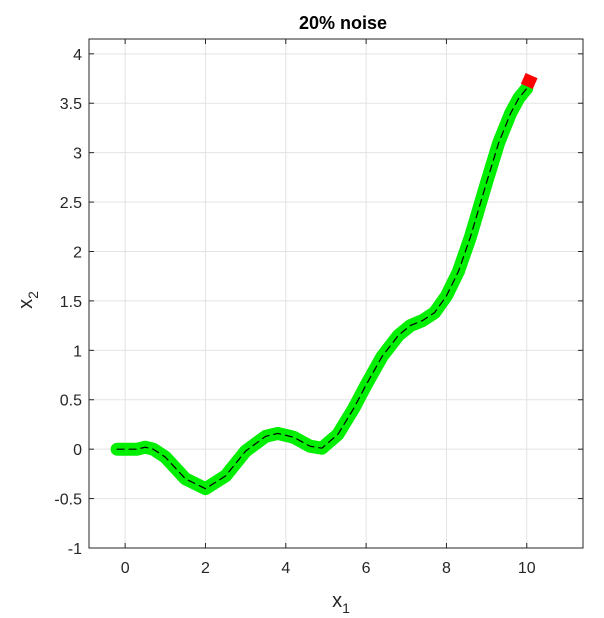  I want to click on x-axis-label-main: x, so click(337, 601).